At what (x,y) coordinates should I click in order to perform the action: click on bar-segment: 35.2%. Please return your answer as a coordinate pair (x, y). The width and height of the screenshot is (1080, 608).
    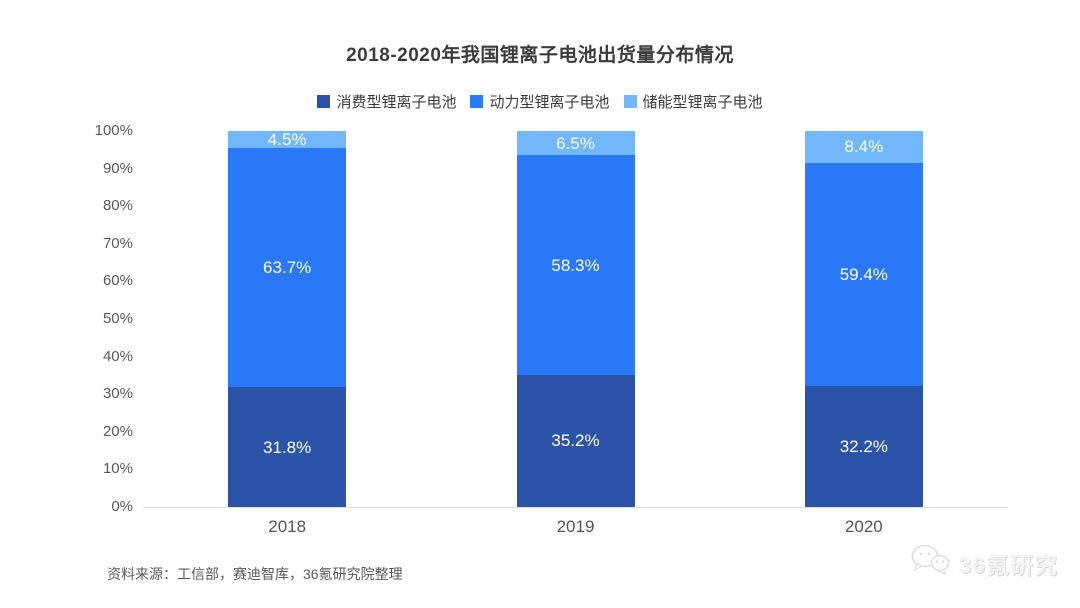
    Looking at the image, I should click on (575, 440).